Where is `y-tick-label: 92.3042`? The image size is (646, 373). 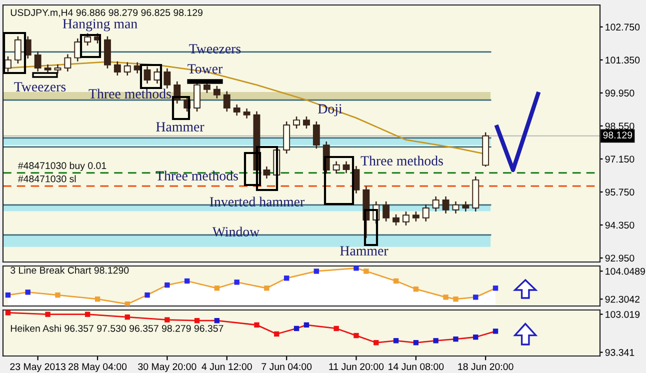 y-tick-label: 92.3042 is located at coordinates (622, 299).